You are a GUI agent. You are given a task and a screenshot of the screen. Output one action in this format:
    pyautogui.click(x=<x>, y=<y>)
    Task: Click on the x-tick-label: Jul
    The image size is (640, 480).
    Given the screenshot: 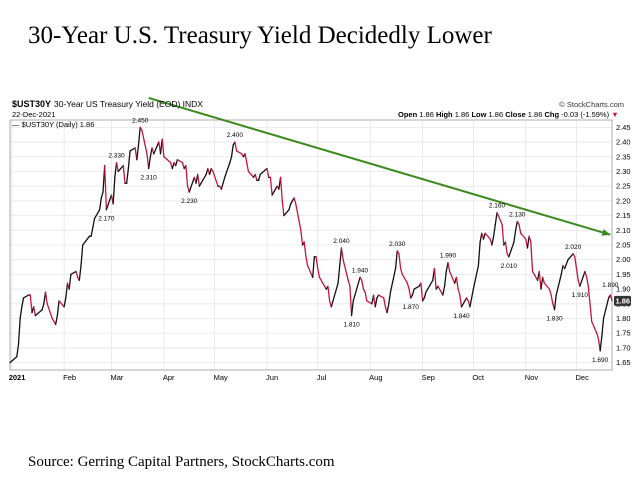 What is the action you would take?
    pyautogui.click(x=322, y=377)
    